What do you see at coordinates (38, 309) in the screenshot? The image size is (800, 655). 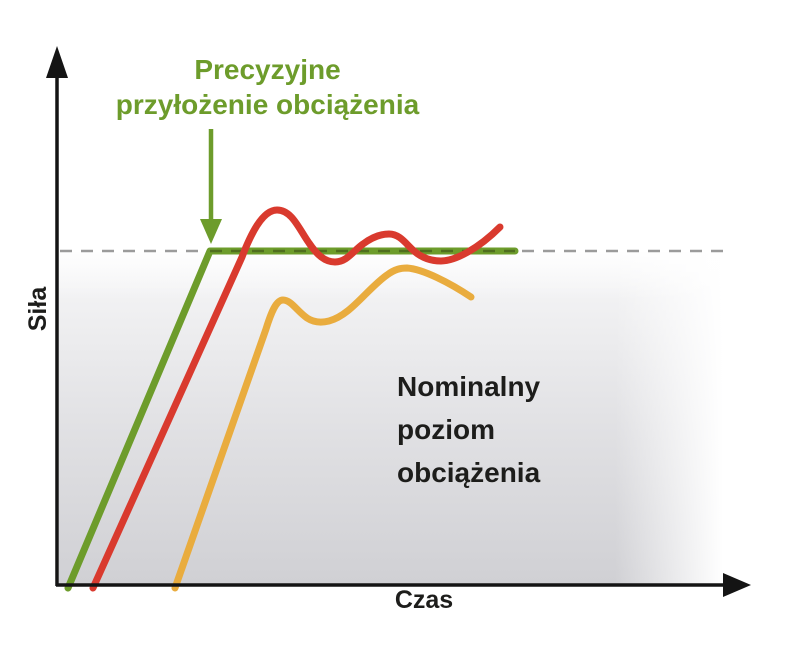 I see `y-axis-label: Siła` at bounding box center [38, 309].